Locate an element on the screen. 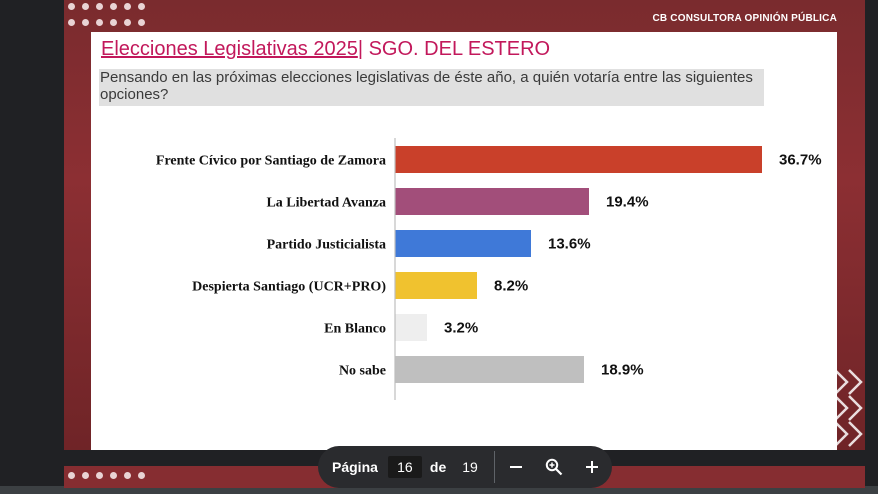 This screenshot has height=494, width=878. fit-zoom-button is located at coordinates (554, 467).